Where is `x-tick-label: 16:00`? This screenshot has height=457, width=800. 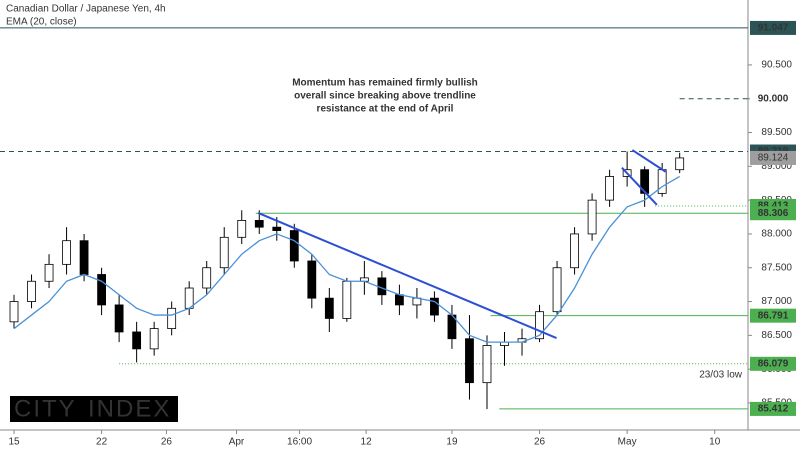
x-tick-label: 16:00 is located at coordinates (299, 442).